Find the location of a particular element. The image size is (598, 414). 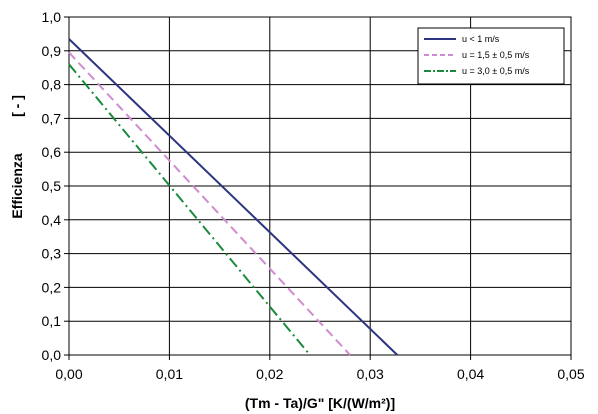

y-tick-label: 0,2 is located at coordinates (52, 287).